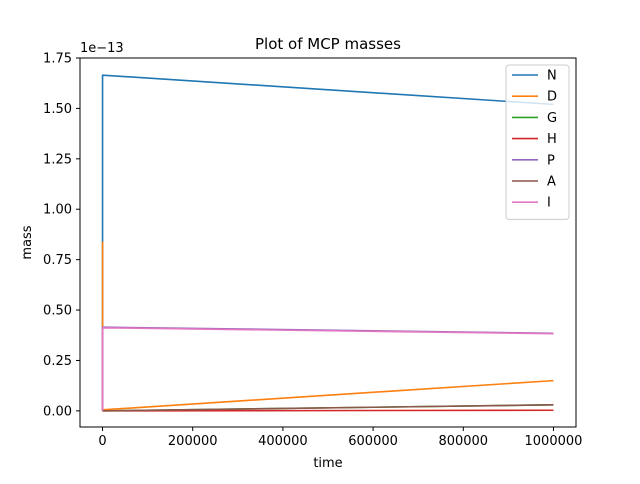 The image size is (640, 484). I want to click on y-tick-label: 1.25, so click(57, 159).